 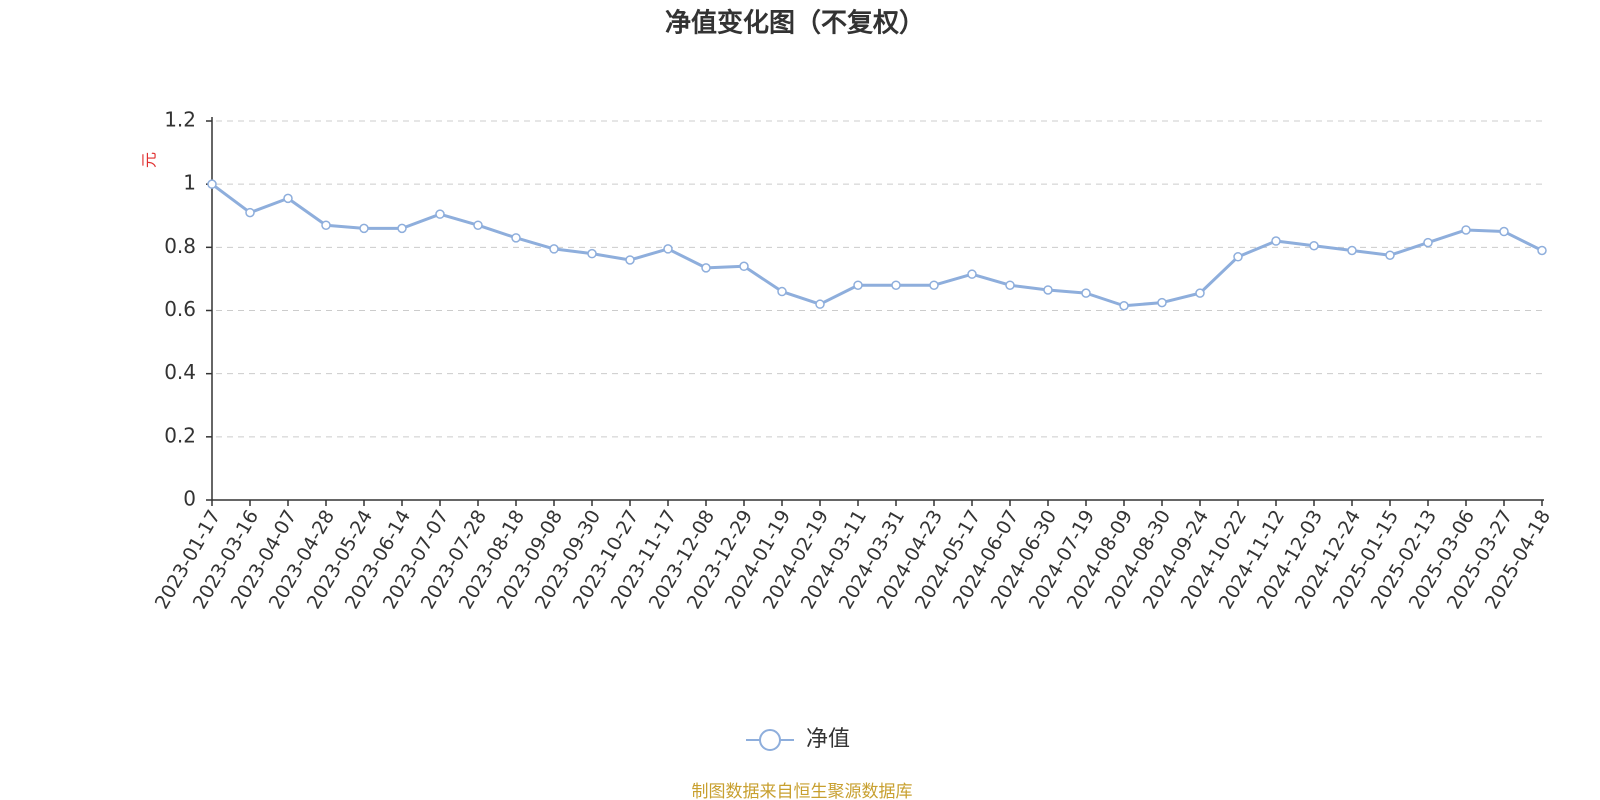 I want to click on y-tick-label: 0.2, so click(x=180, y=435).